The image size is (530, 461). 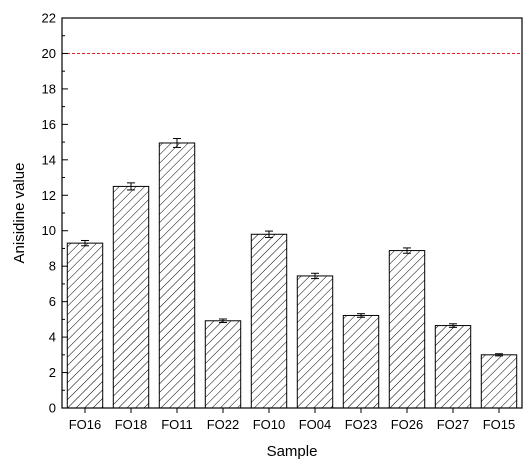 I want to click on x-tick-label-fo15: FO15, so click(x=499, y=424).